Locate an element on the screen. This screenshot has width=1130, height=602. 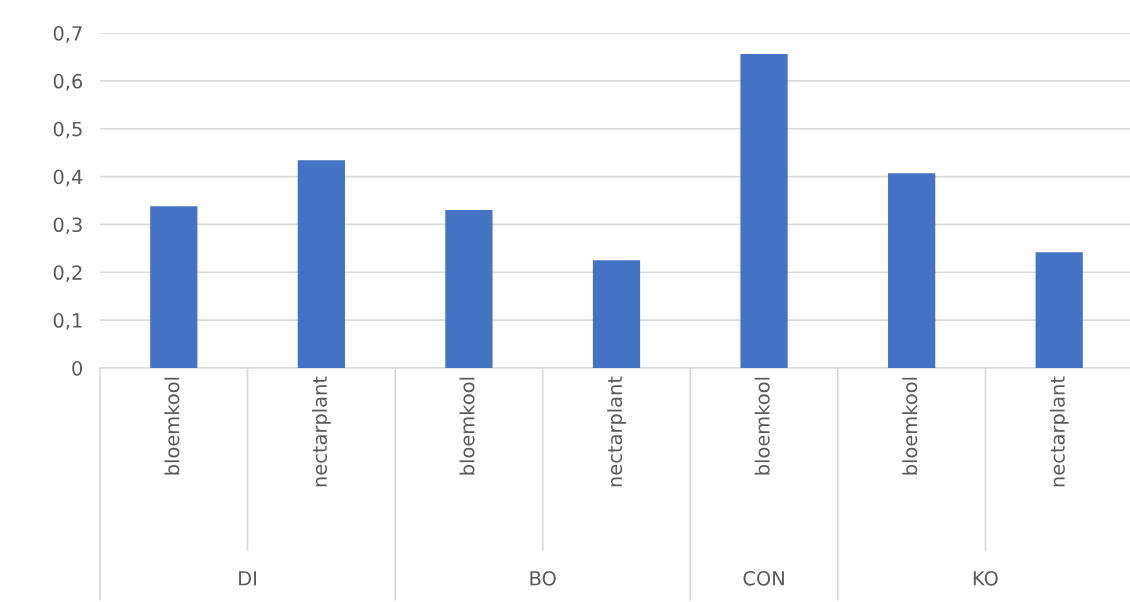
text: KO is located at coordinates (985, 578).